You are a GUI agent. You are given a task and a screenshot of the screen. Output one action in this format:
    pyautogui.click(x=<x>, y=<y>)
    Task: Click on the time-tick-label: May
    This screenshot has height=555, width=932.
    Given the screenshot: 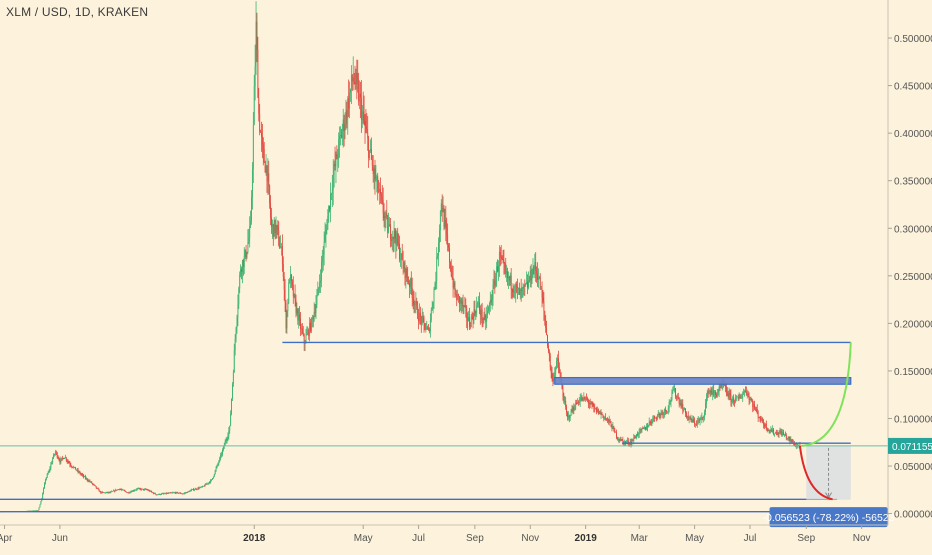 What is the action you would take?
    pyautogui.click(x=694, y=538)
    